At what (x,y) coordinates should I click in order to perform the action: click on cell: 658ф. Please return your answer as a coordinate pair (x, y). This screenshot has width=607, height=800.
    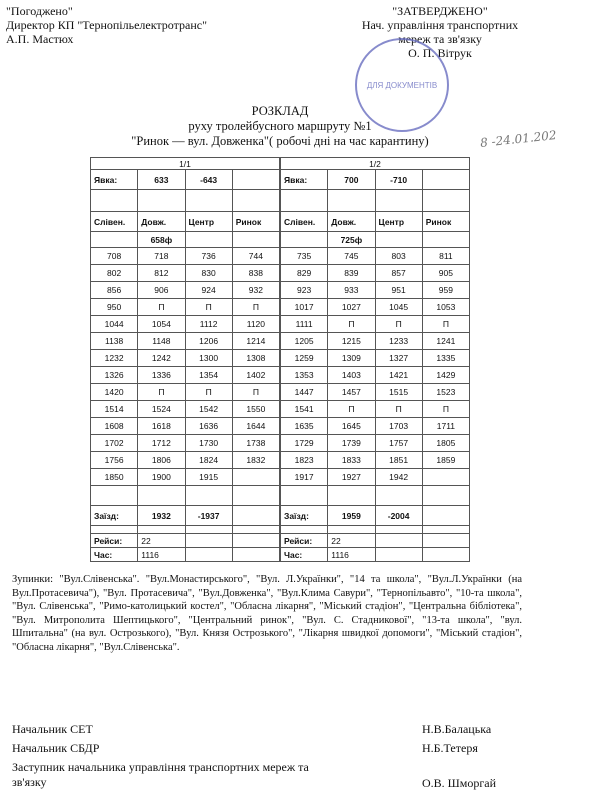
    Looking at the image, I should click on (161, 239).